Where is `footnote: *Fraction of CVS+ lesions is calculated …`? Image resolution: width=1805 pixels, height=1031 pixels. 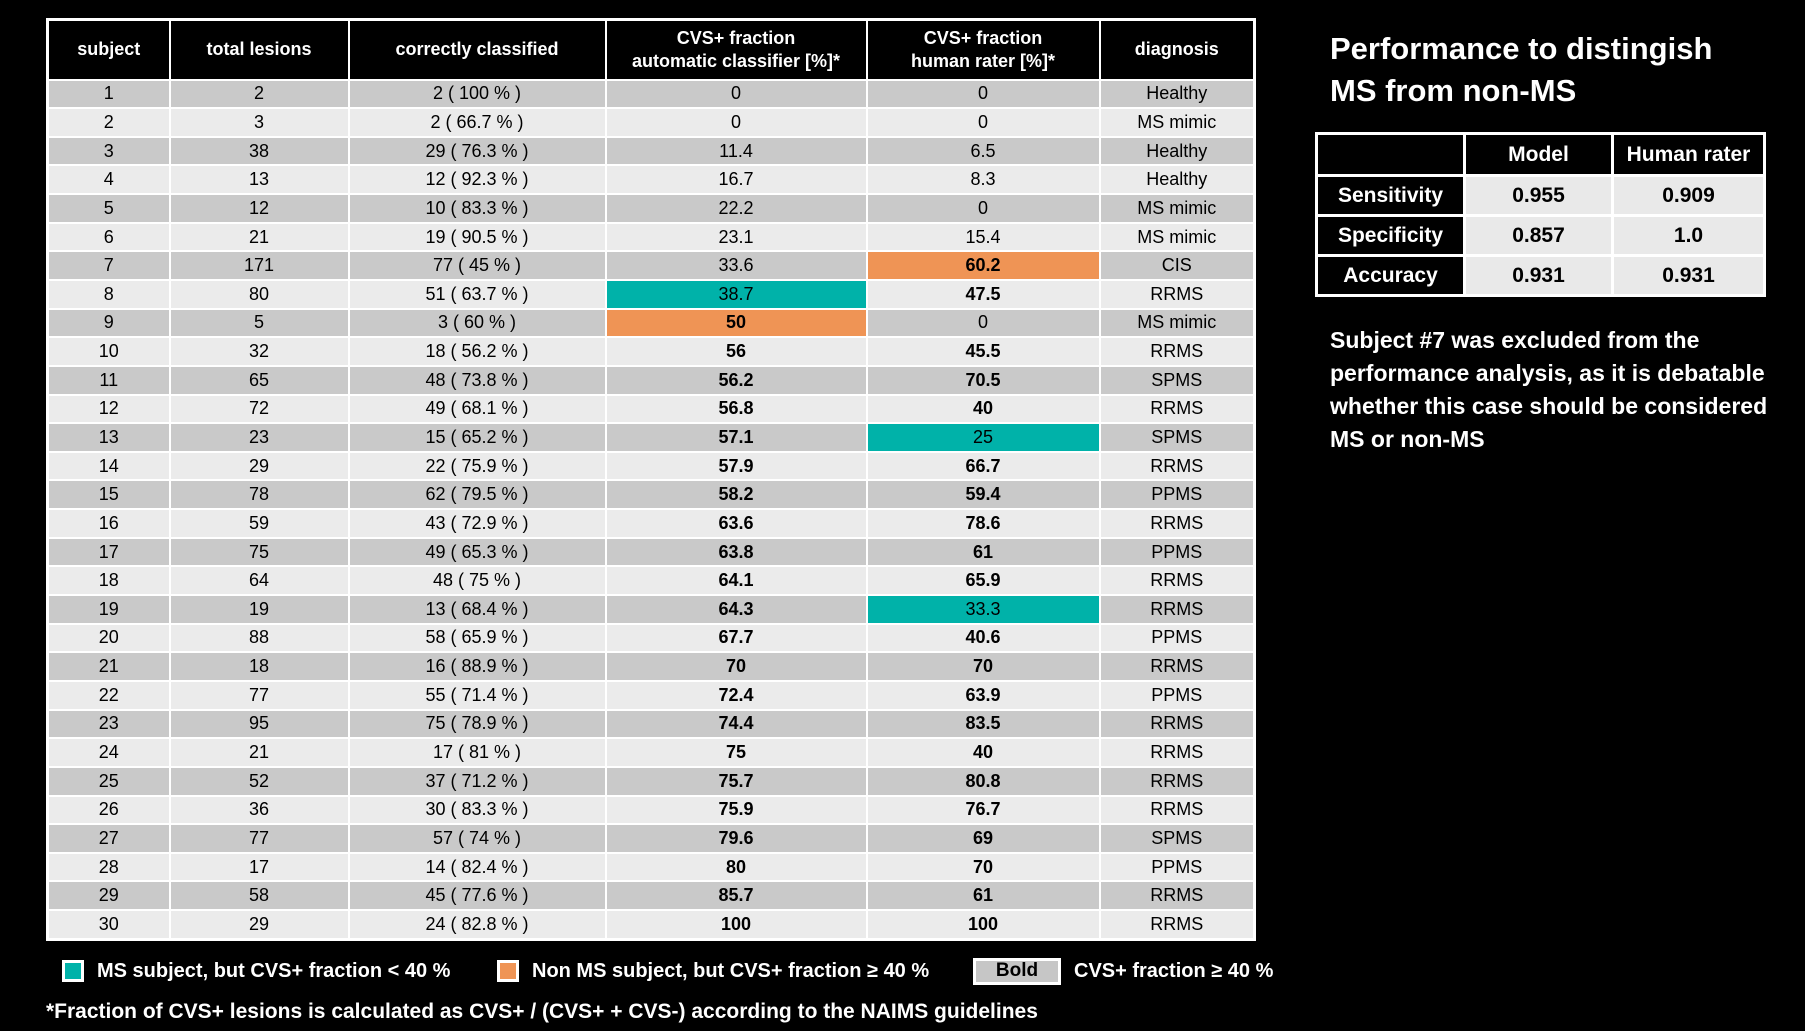
footnote: *Fraction of CVS+ lesions is calculated … is located at coordinates (542, 1011).